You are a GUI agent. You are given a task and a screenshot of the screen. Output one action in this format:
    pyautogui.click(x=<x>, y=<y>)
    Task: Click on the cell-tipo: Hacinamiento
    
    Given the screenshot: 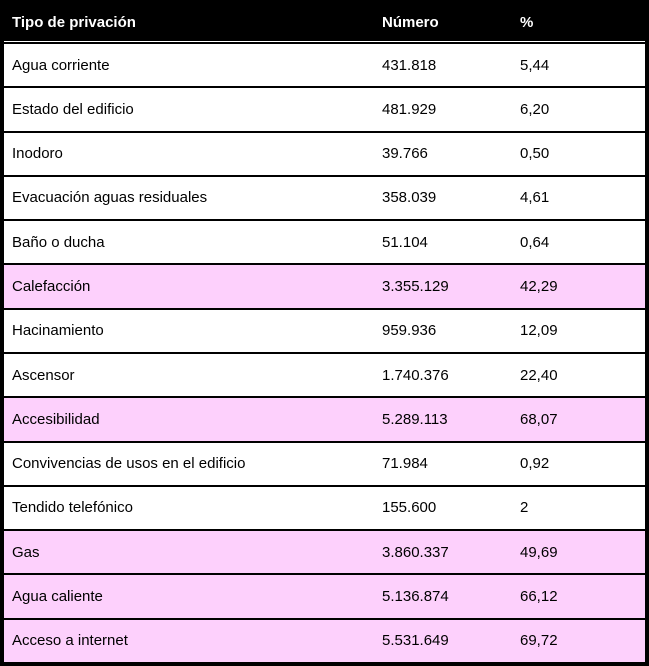 What is the action you would take?
    pyautogui.click(x=58, y=331)
    